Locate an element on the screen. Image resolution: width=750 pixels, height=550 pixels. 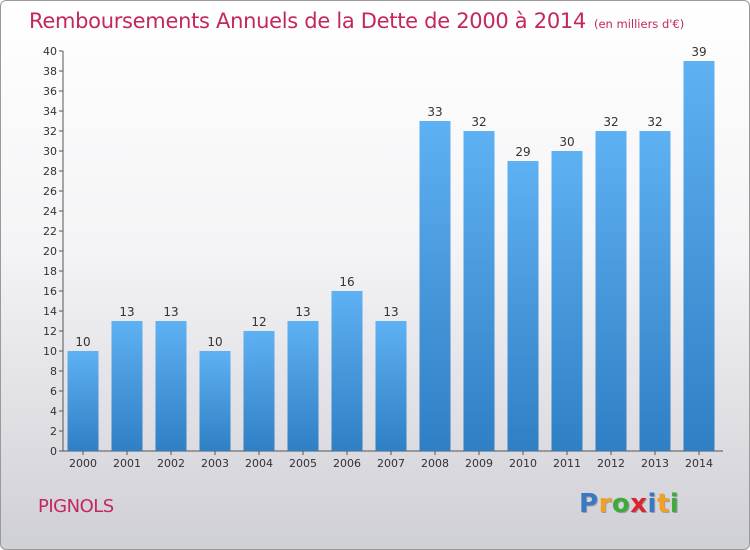
bar-2005 is located at coordinates (303, 386).